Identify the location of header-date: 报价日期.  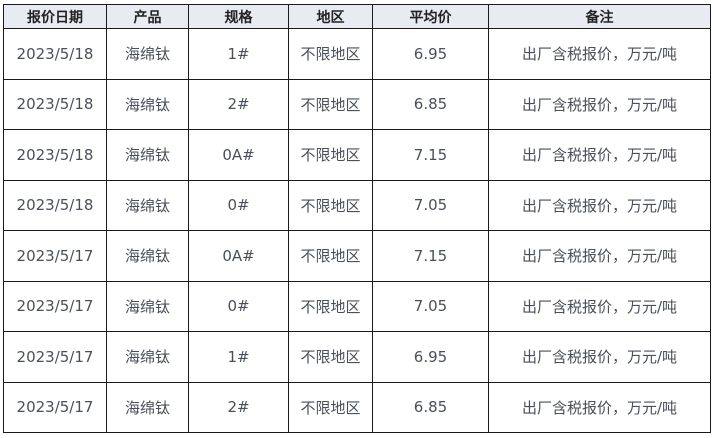
(55, 16).